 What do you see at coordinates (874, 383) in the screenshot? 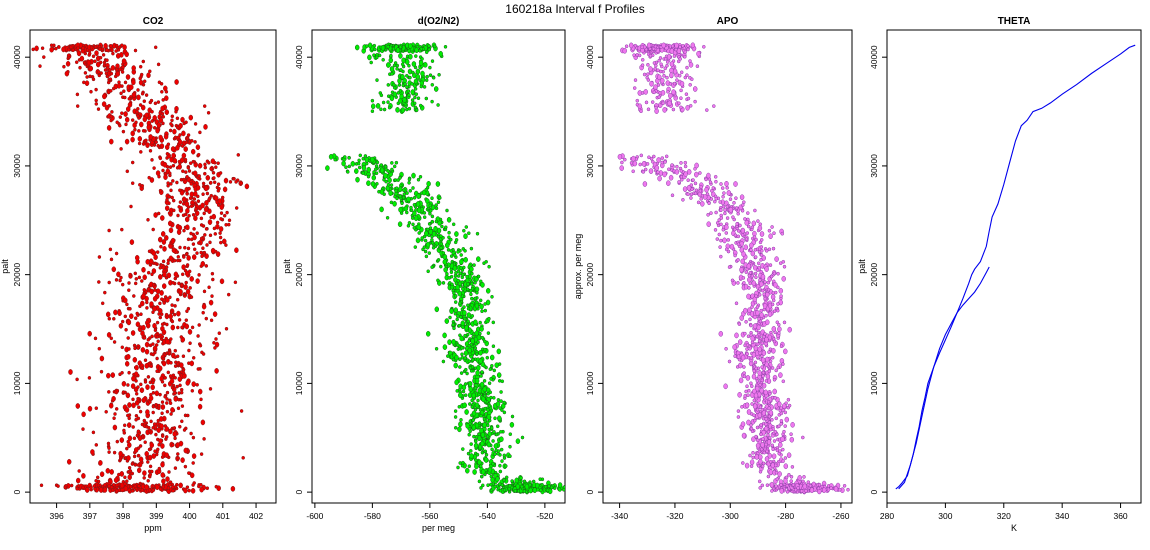
I see `y-tick-label: 10000` at bounding box center [874, 383].